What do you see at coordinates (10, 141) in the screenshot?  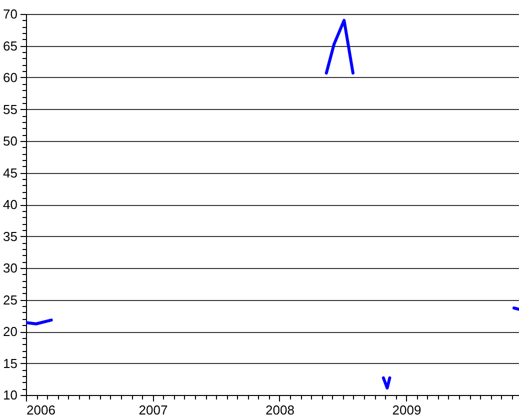 I see `y-tick-label: 50` at bounding box center [10, 141].